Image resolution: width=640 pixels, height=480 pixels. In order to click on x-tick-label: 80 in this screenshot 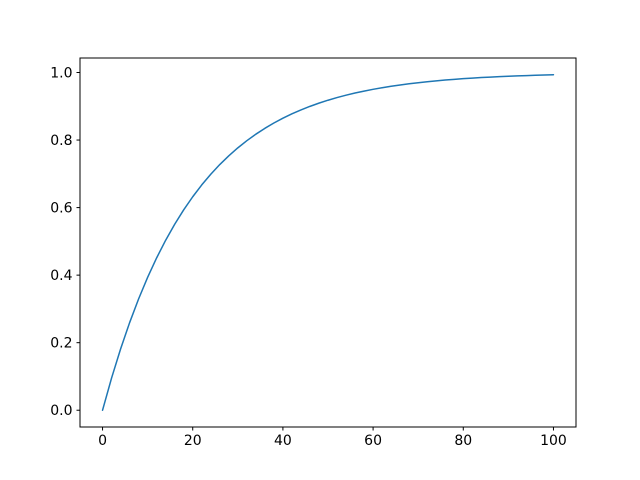, I will do `click(463, 441)`.